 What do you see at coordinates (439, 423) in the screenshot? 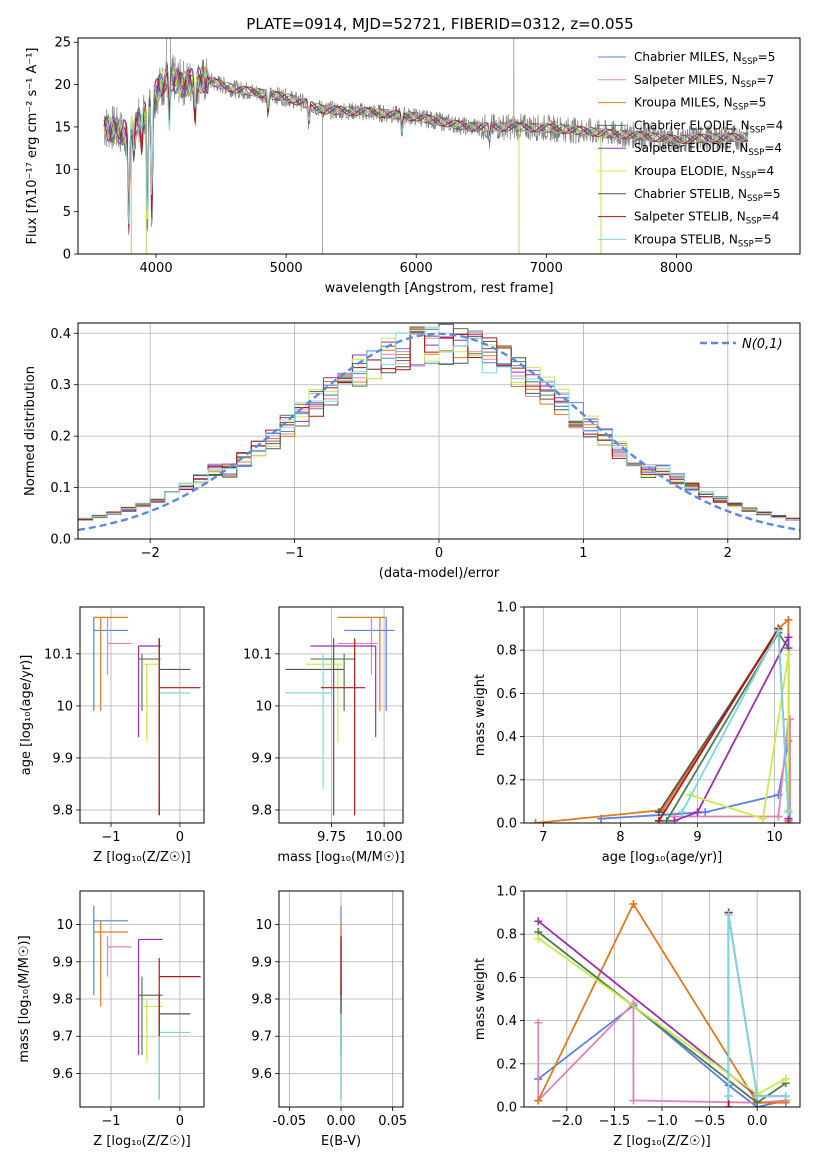
I see `histogram-kroupa_stelib` at bounding box center [439, 423].